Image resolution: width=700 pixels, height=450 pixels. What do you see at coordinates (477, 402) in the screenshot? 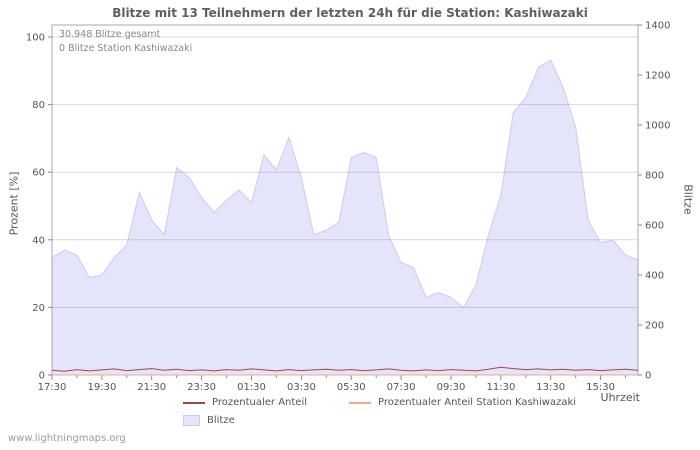
I see `legend-label-prozentualer-anteil-station: Prozentualer Anteil Station Kashiwazaki` at bounding box center [477, 402].